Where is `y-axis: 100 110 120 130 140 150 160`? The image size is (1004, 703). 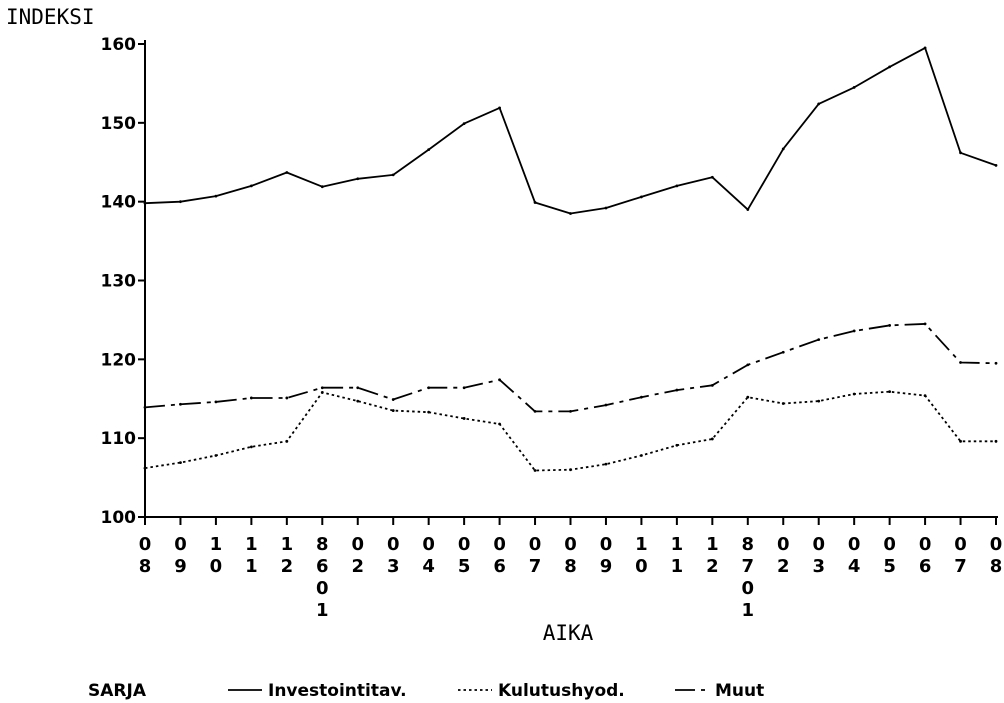
y-axis: 100 110 120 130 140 150 160 is located at coordinates (123, 281).